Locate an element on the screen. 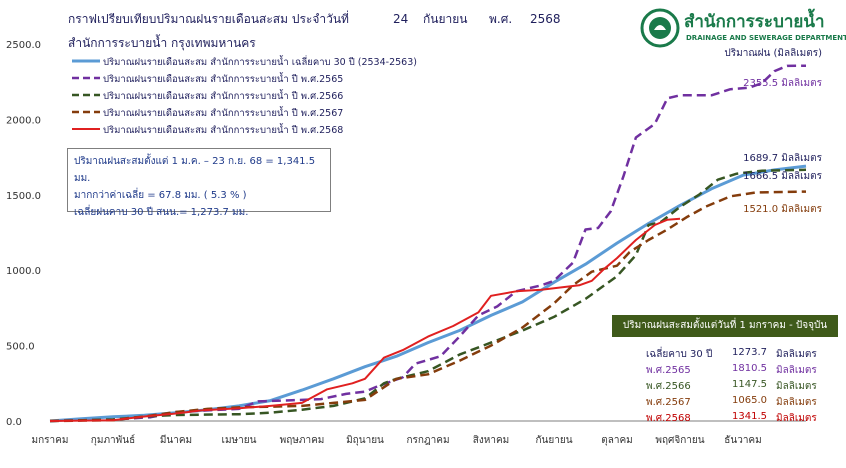 This screenshot has height=468, width=846. y-tick-label: 500.0 is located at coordinates (20, 347).